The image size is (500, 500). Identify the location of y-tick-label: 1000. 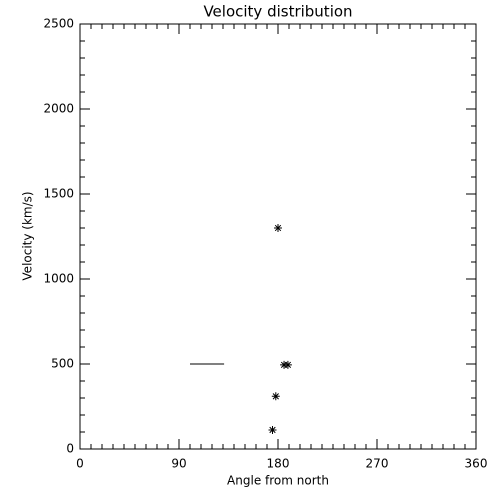
(58, 279).